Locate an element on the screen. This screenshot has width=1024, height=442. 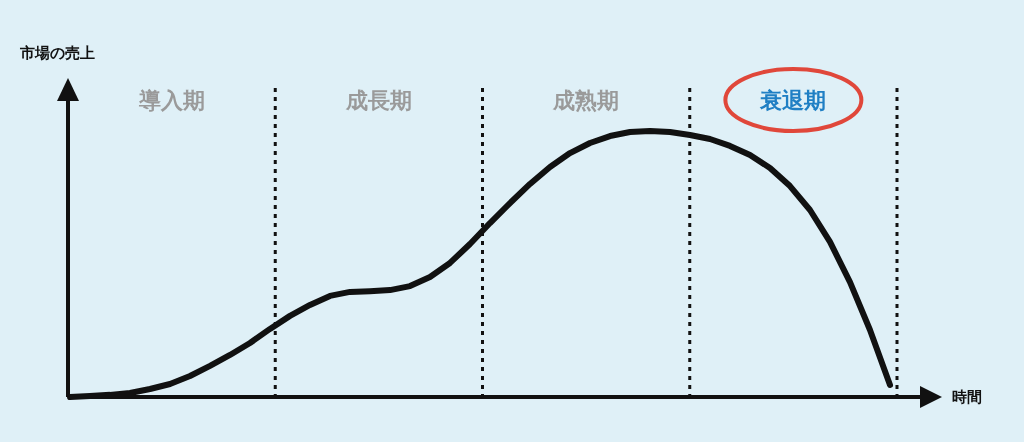
text: 成長期 is located at coordinates (378, 100).